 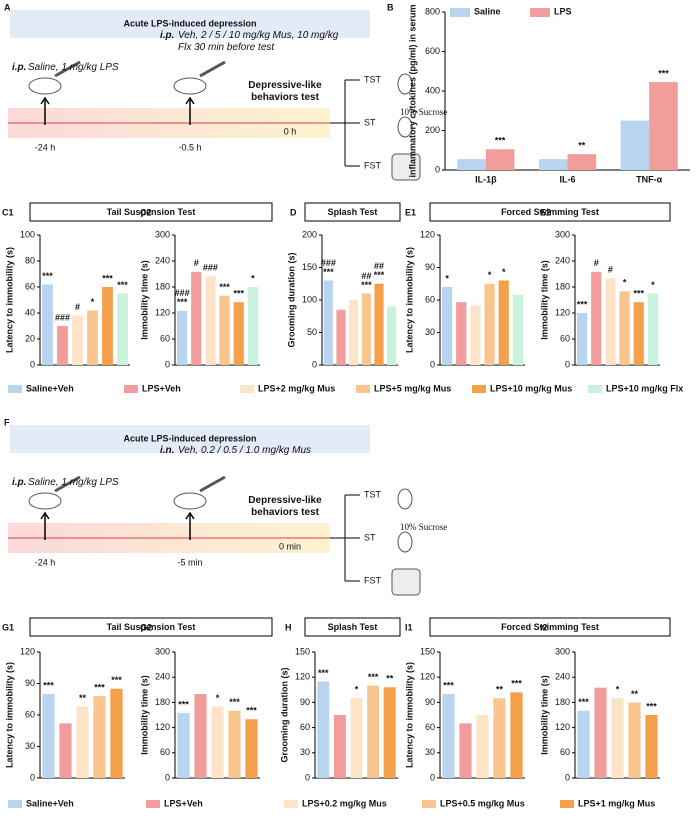 What do you see at coordinates (644, 388) in the screenshot?
I see `legend-label: LPS+10 mg/kg Flx` at bounding box center [644, 388].